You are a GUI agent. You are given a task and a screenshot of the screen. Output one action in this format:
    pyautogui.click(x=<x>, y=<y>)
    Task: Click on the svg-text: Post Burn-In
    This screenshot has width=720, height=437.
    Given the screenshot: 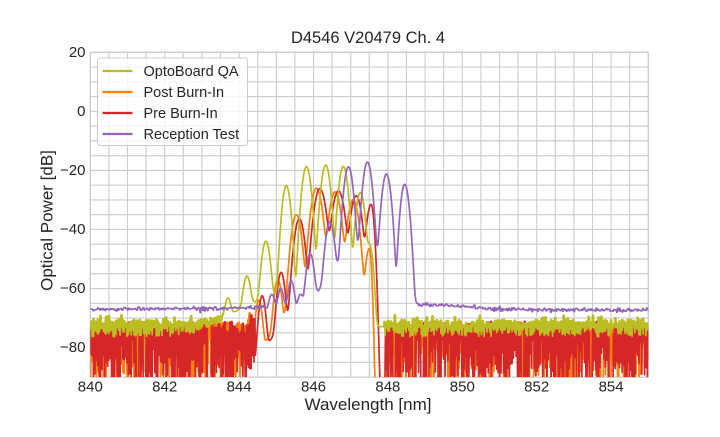 What is the action you would take?
    pyautogui.click(x=184, y=93)
    